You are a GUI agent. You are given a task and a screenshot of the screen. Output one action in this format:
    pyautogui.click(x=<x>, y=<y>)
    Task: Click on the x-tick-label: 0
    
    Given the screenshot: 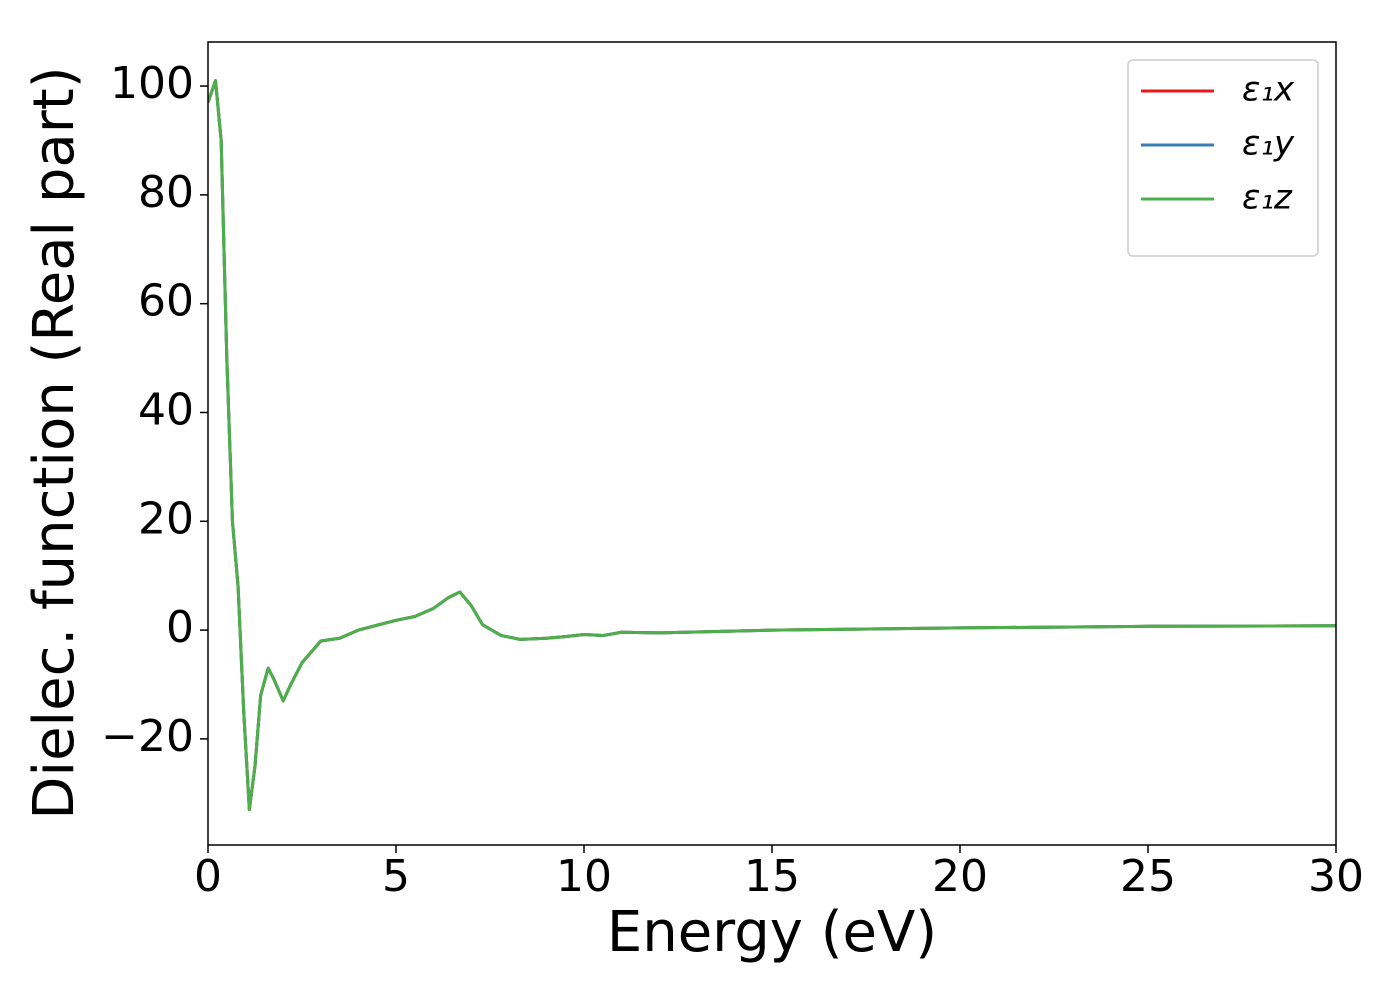 What is the action you would take?
    pyautogui.click(x=208, y=876)
    